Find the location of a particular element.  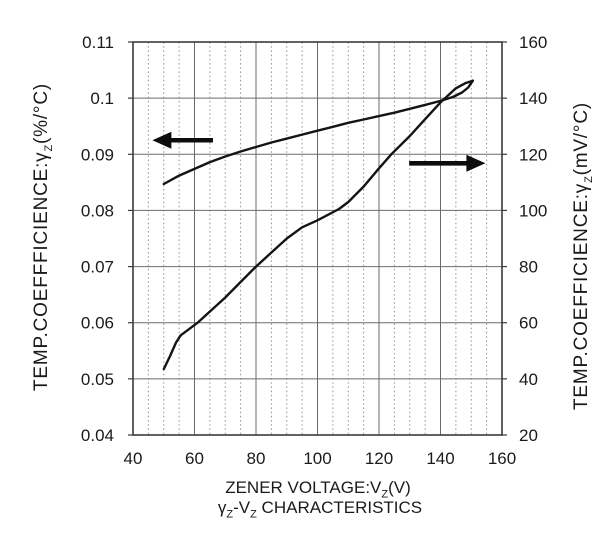

y-right-tick-labels: 160 140 120 100 80 60 40 20 is located at coordinates (533, 239).